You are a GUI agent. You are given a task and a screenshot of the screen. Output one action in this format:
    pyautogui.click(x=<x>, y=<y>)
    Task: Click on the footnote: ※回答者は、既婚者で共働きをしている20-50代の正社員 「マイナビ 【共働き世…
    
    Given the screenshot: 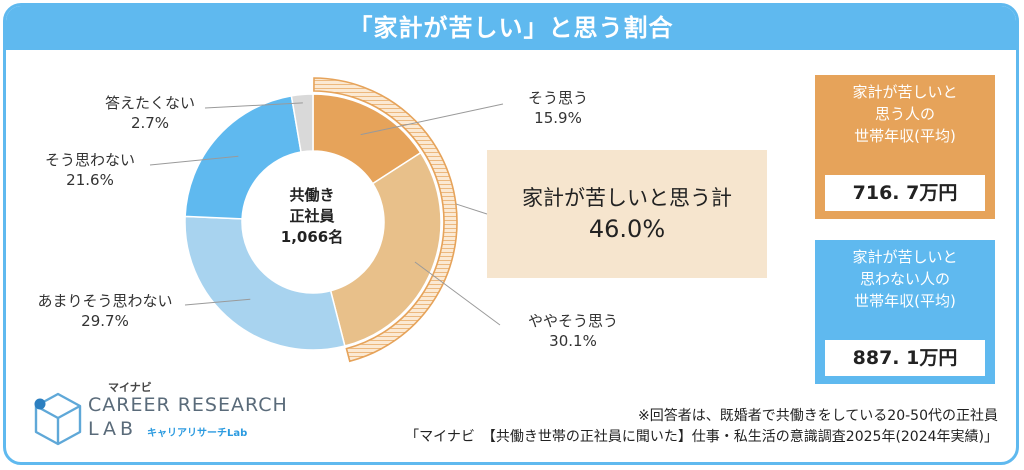 What is the action you would take?
    pyautogui.click(x=701, y=427)
    